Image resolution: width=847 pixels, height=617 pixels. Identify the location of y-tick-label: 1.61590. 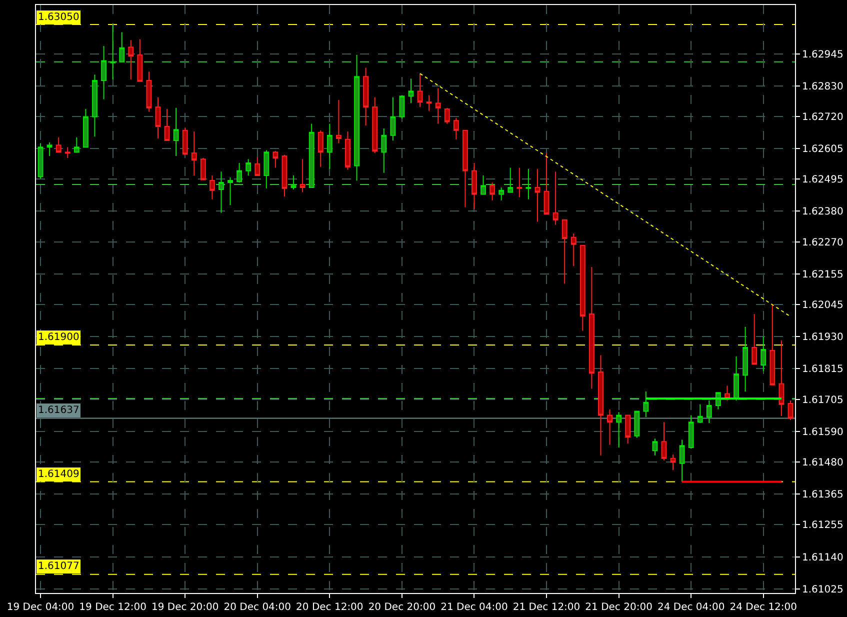
(823, 432).